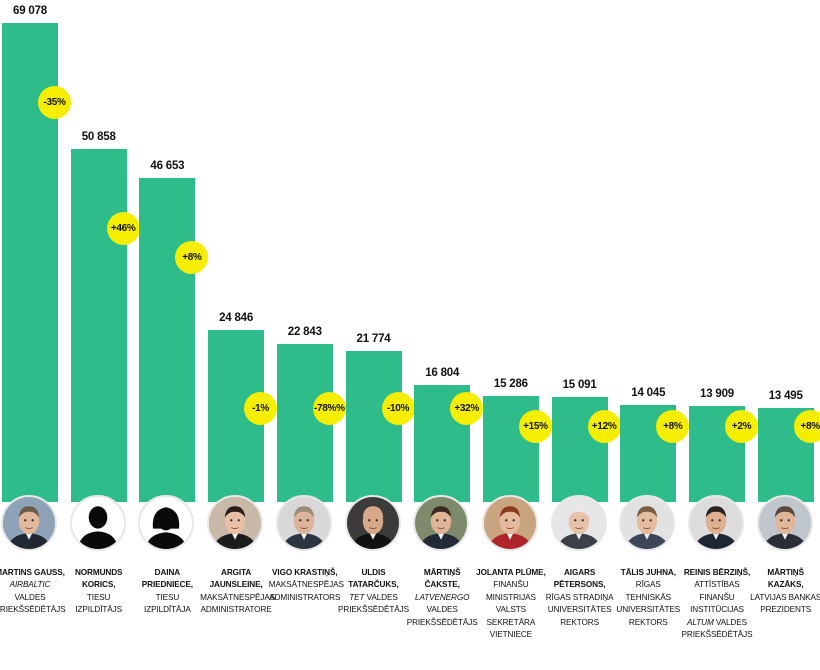  I want to click on role-text: MAKSĀTNESPĒJAS ADMINISTRATORS, so click(306, 591).